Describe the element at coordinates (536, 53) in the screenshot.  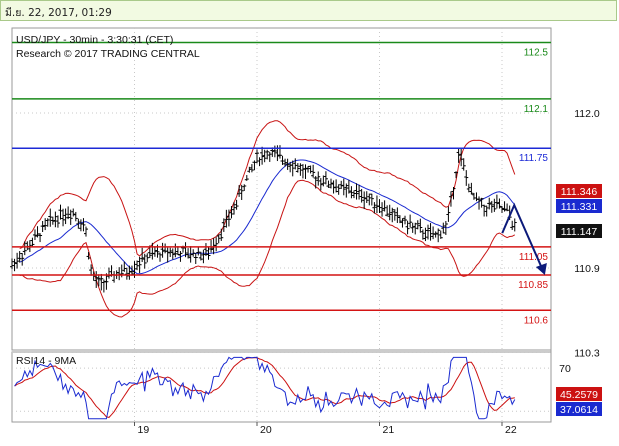
I see `level-label-112.5: 112.5` at that location.